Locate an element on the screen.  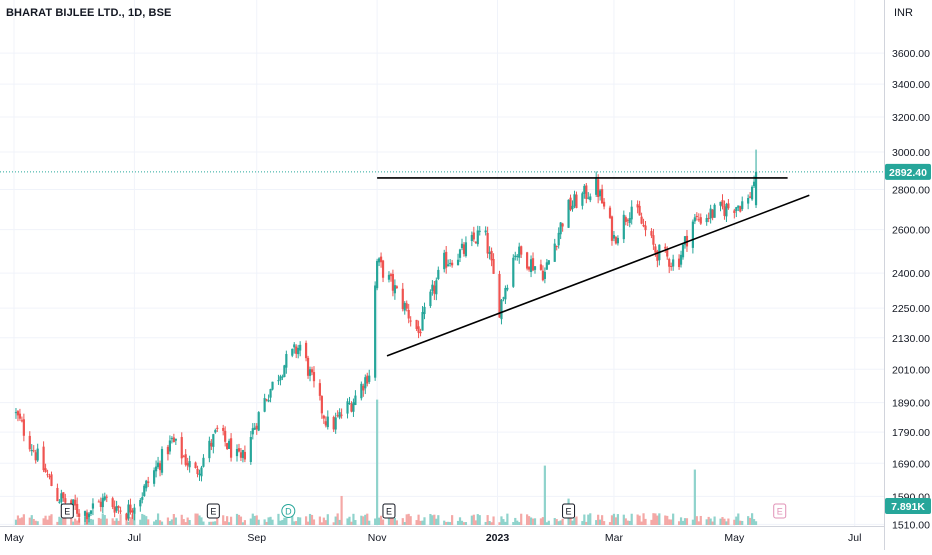
time-axis: May Jul Sep Nov 2023 Mar May Jul is located at coordinates (442, 535).